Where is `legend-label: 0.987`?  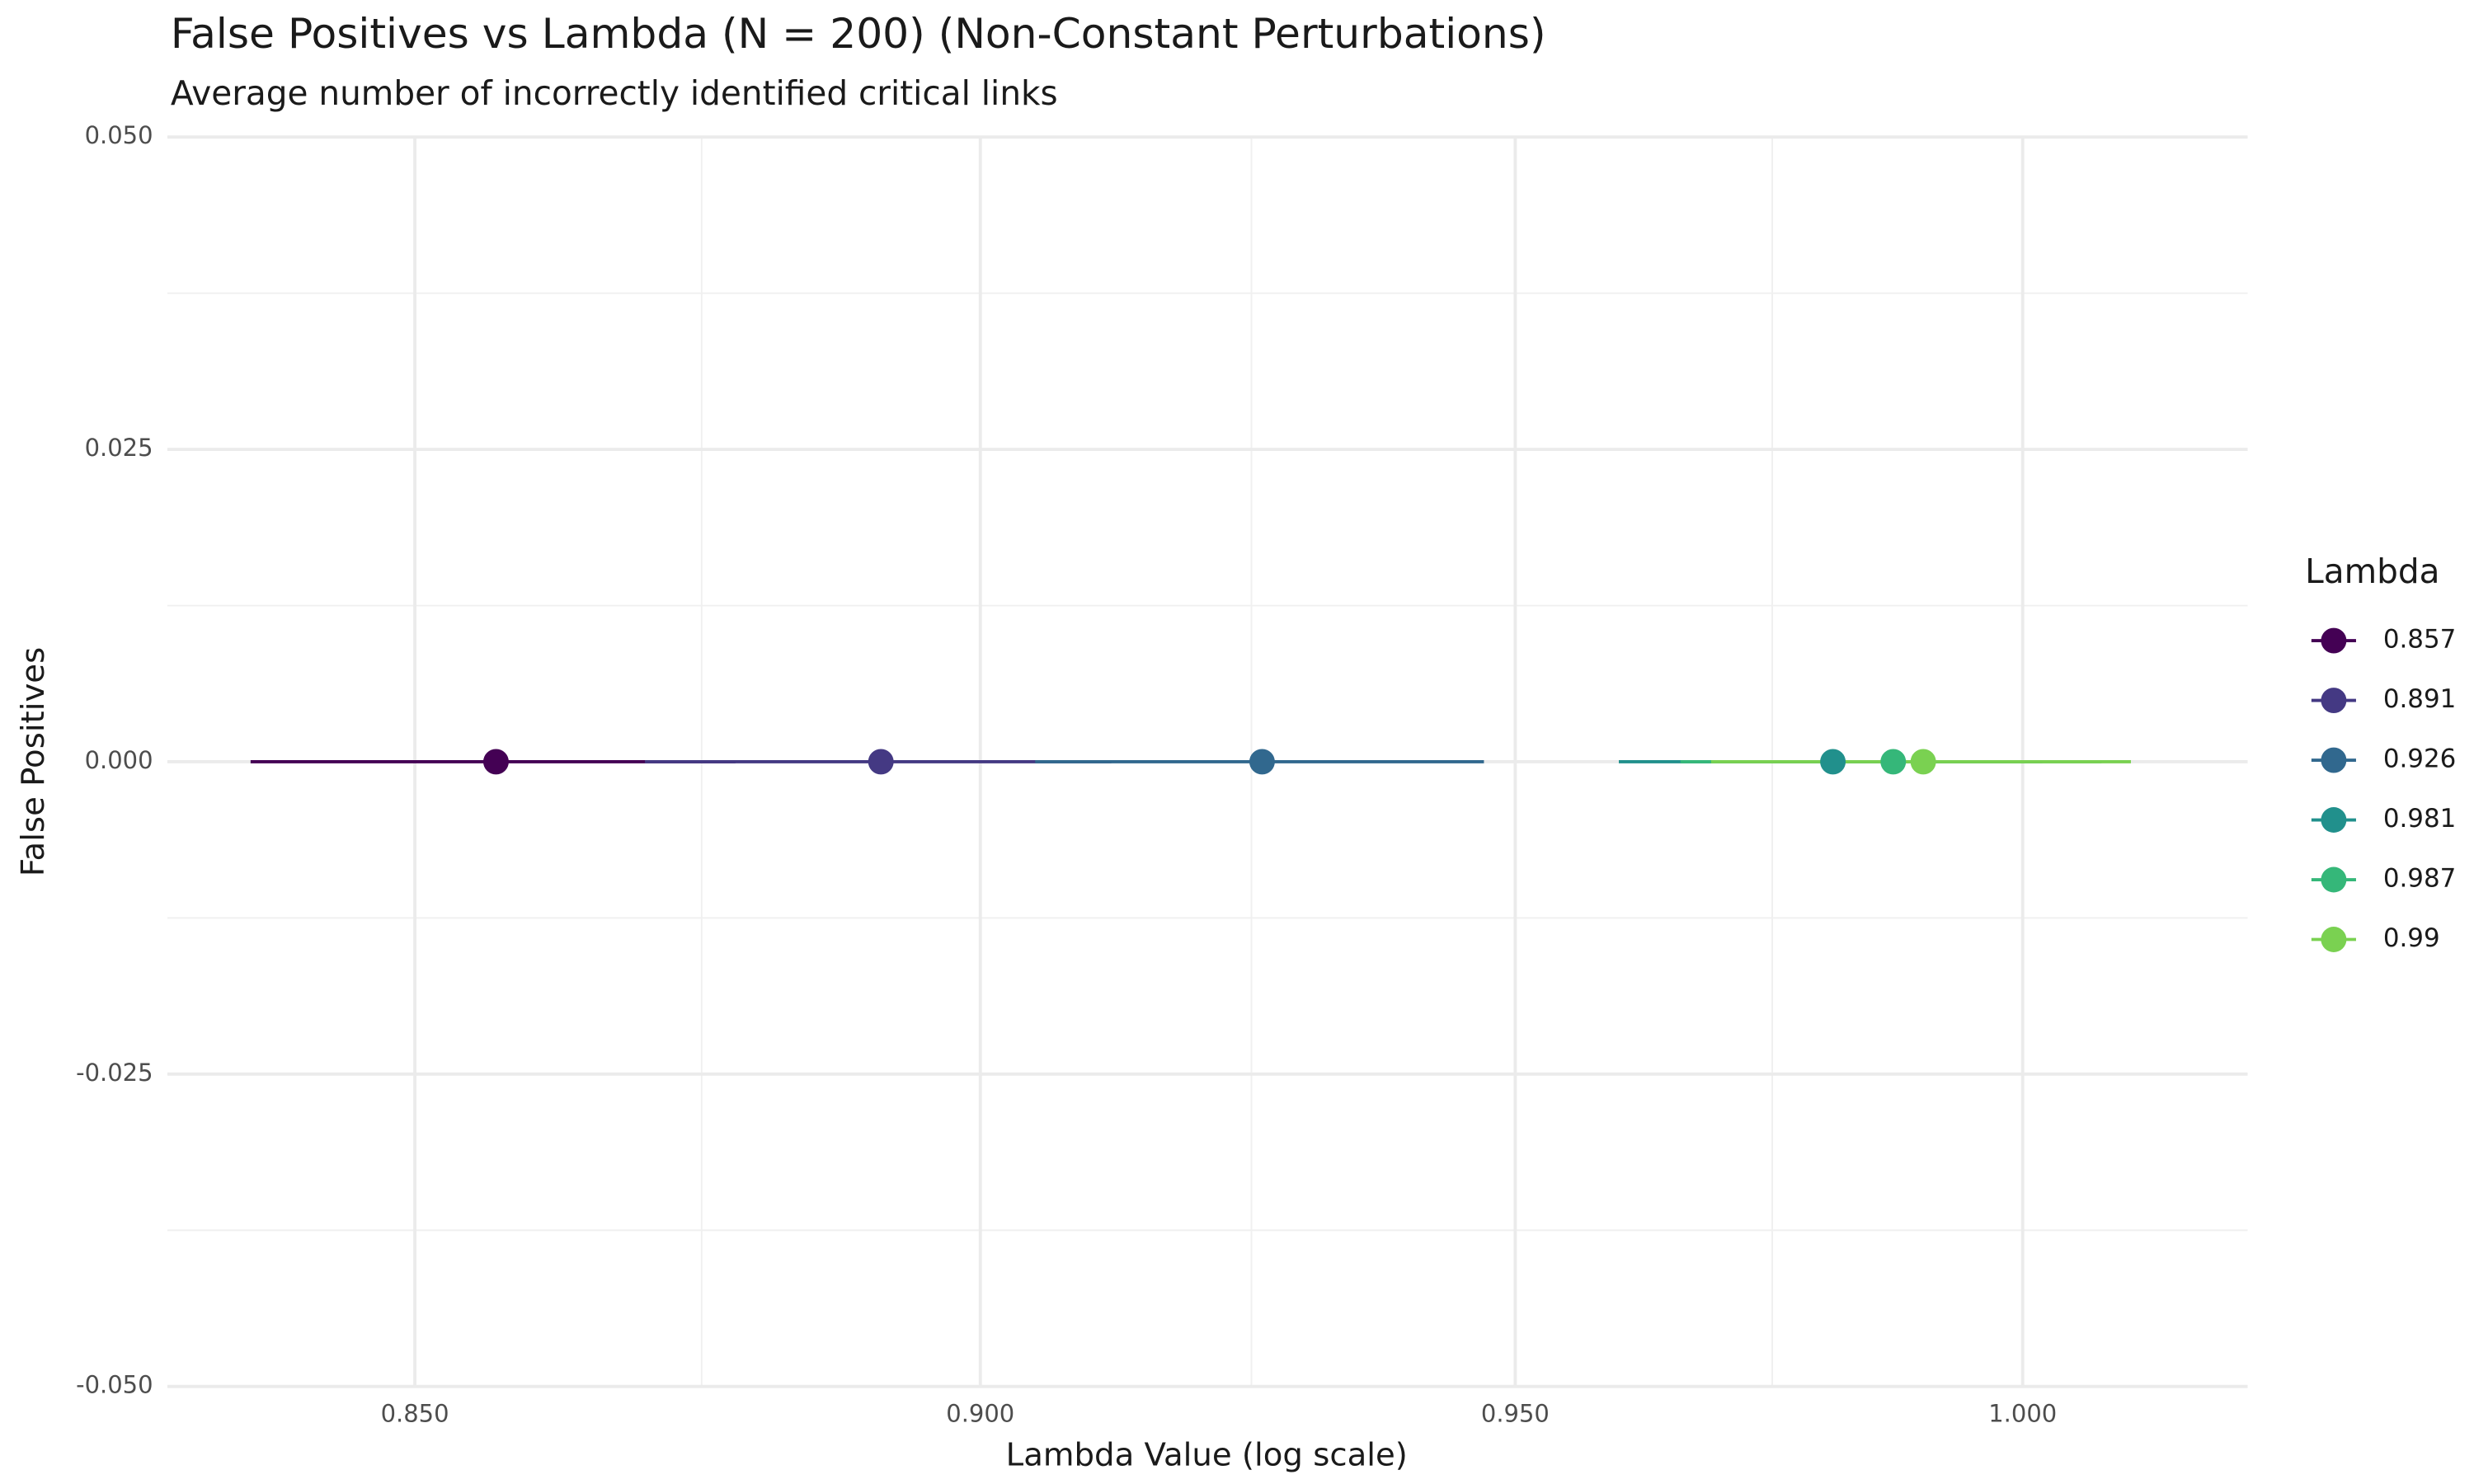
legend-label: 0.987 is located at coordinates (2419, 879).